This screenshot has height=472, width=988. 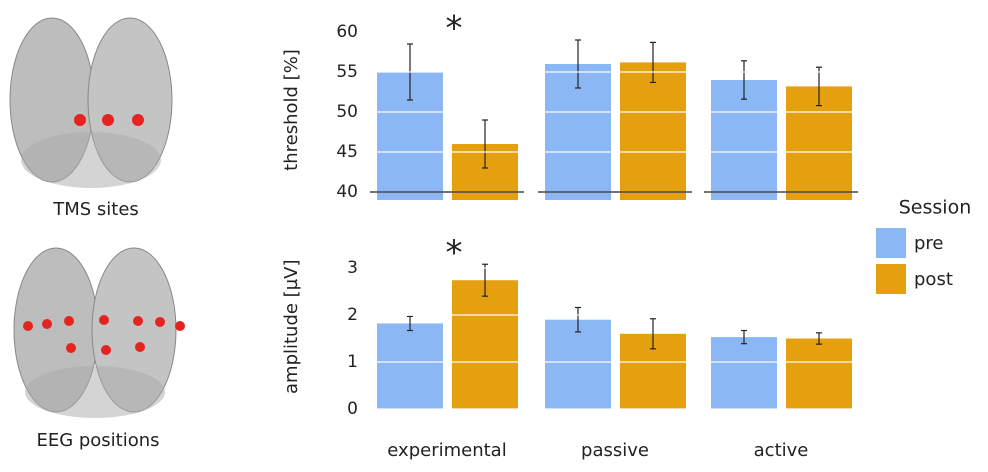 I want to click on legend-label: post, so click(x=933, y=279).